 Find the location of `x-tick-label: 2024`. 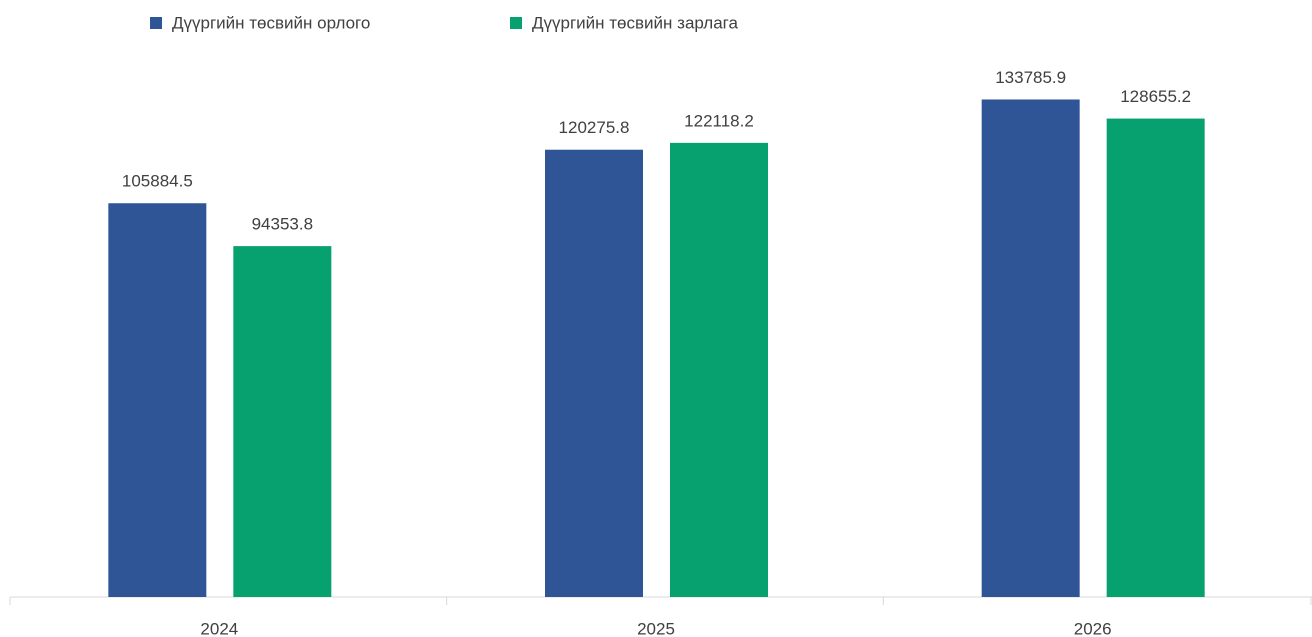

x-tick-label: 2024 is located at coordinates (219, 628).